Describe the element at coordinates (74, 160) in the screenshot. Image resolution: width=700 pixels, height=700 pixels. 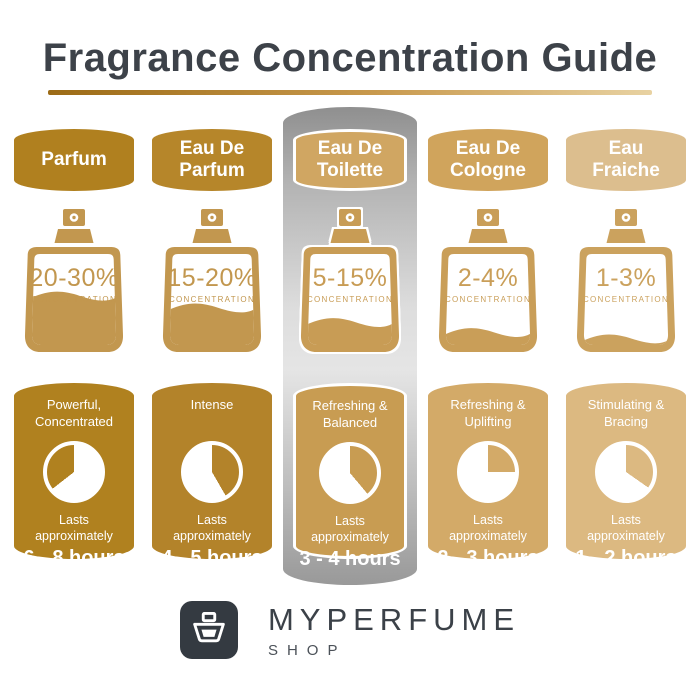
I see `fragrance-name-label: Parfum` at that location.